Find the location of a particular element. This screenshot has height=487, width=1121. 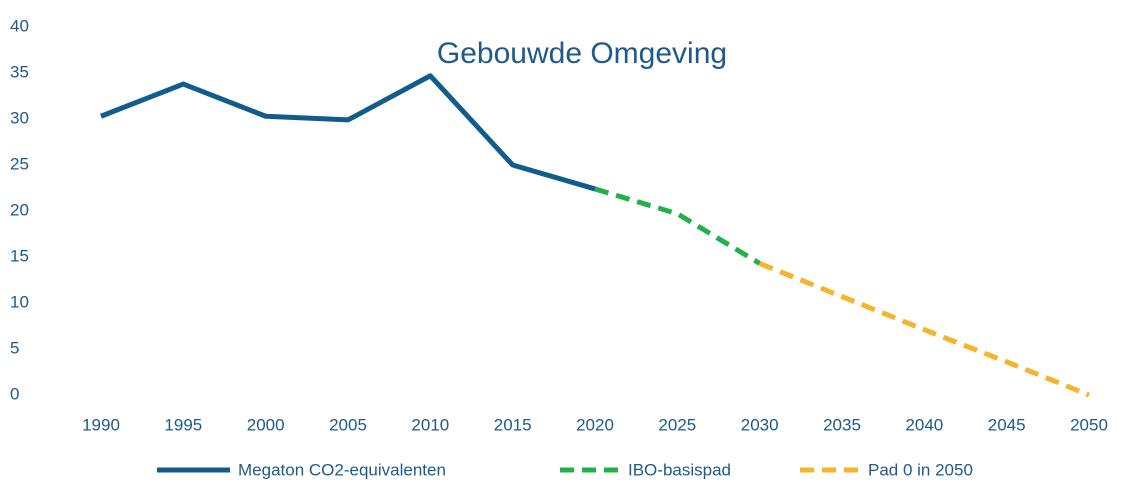

x-tick-label: 2040 is located at coordinates (924, 424).